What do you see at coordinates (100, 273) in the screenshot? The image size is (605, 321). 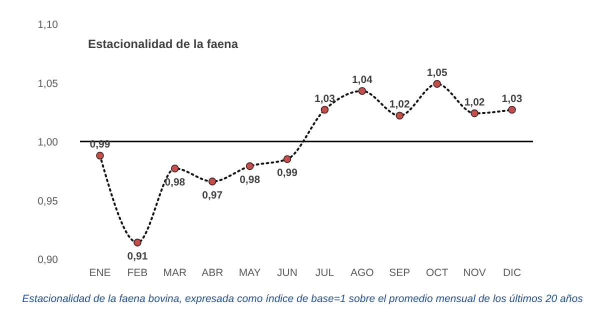 I see `x-tick-label: ENE` at bounding box center [100, 273].